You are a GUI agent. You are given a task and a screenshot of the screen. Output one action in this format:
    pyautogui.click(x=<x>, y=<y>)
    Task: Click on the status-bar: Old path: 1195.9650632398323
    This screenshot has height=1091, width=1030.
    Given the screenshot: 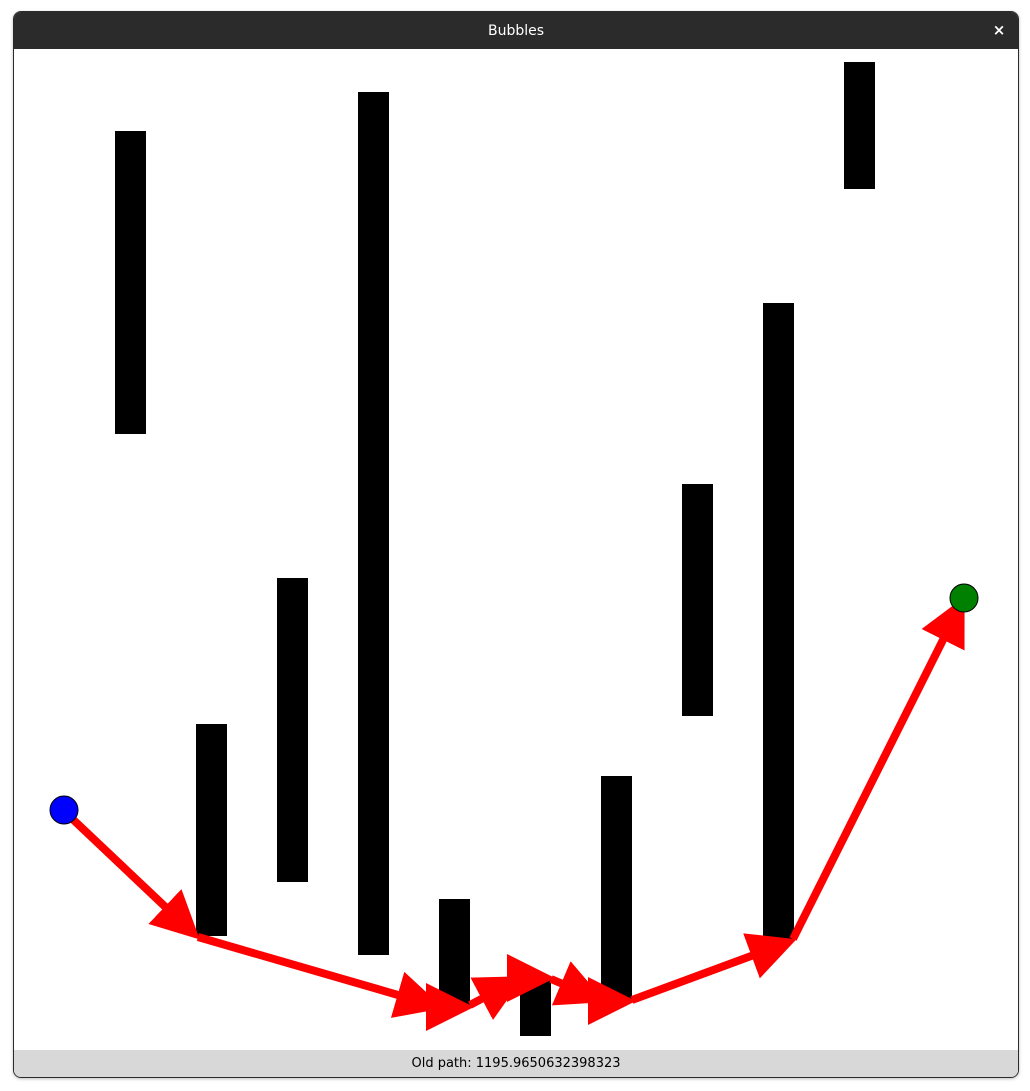 What is the action you would take?
    pyautogui.click(x=516, y=1063)
    